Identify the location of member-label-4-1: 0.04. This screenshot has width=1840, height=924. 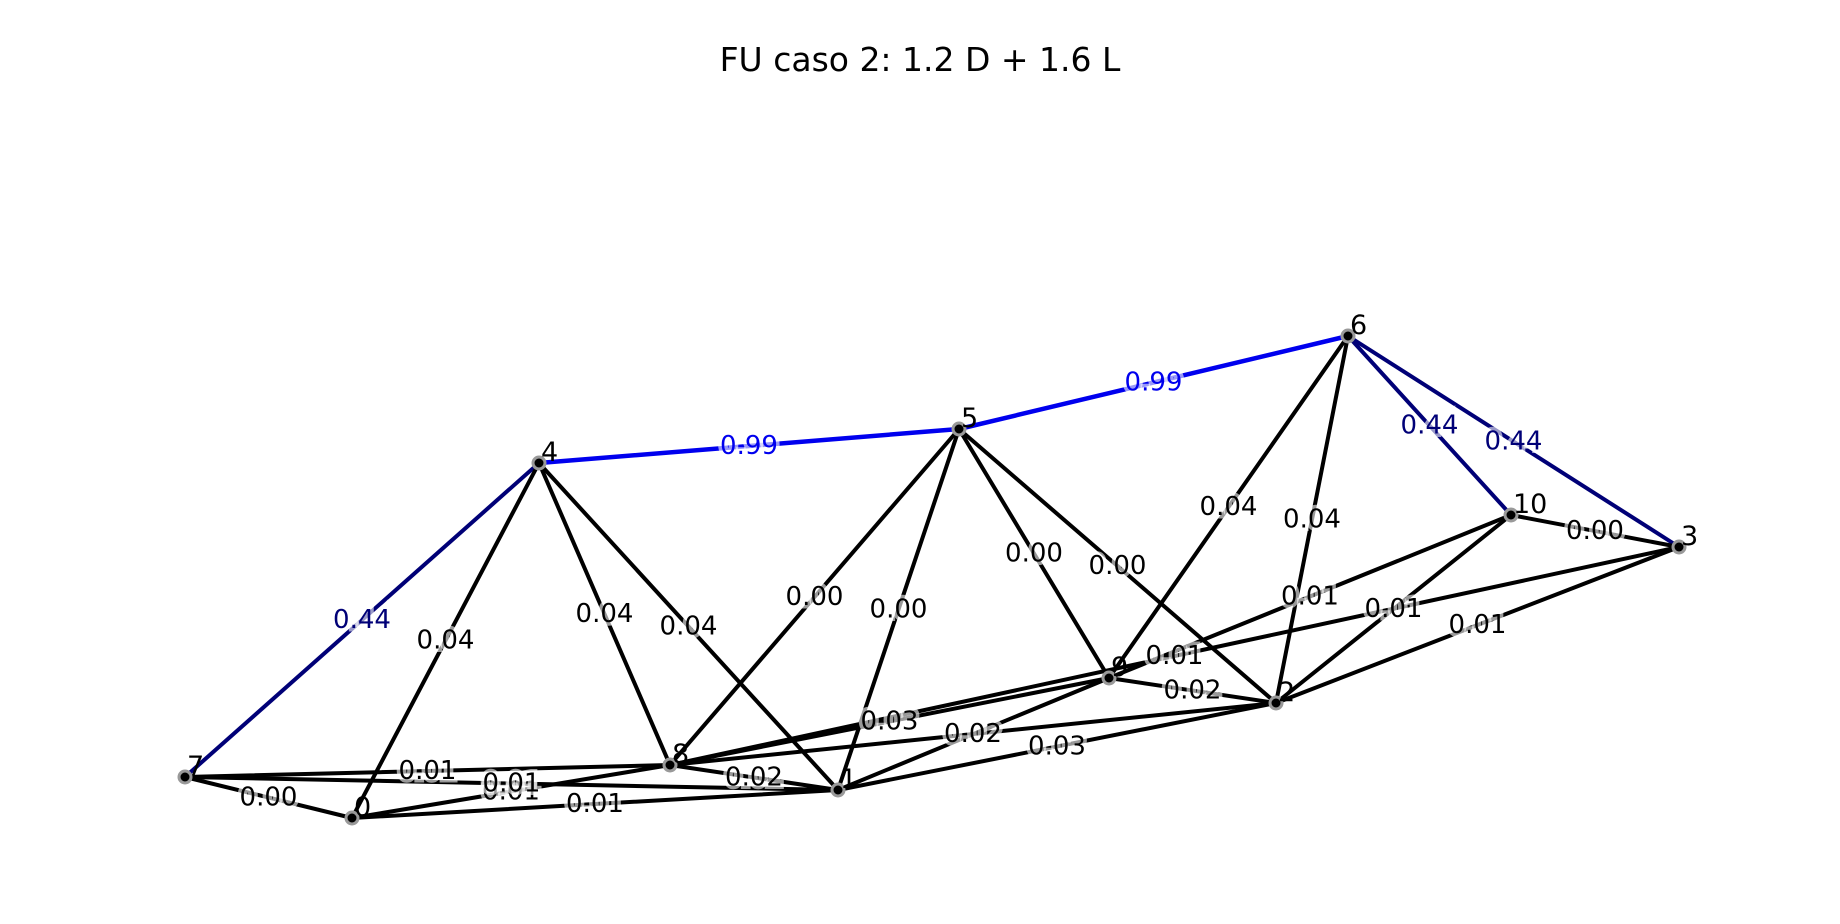
(689, 627).